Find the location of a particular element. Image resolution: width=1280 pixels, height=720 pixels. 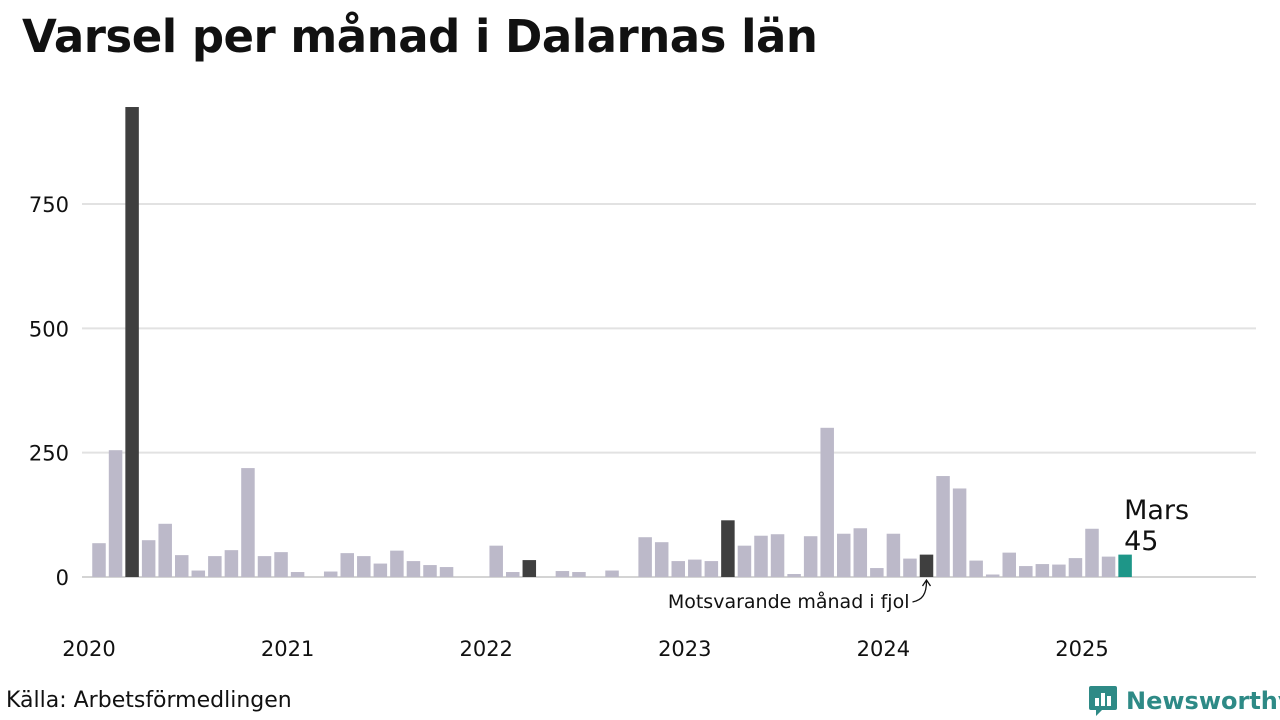

brand-logo: Newsworthy is located at coordinates (1184, 701).